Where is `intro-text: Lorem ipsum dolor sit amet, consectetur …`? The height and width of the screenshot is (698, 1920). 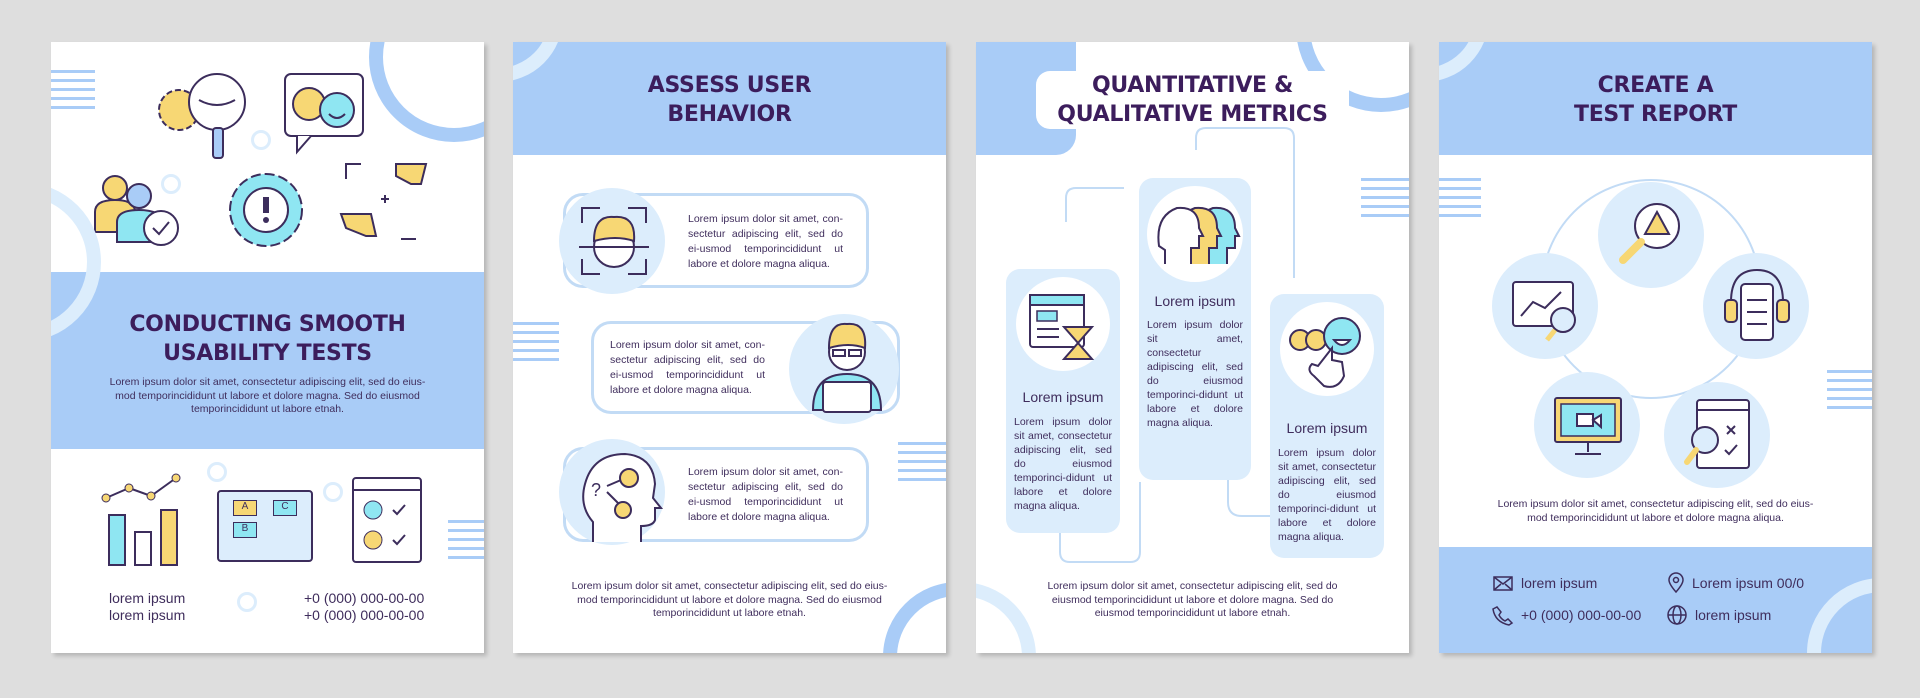 intro-text: Lorem ipsum dolor sit amet, consectetur … is located at coordinates (267, 395).